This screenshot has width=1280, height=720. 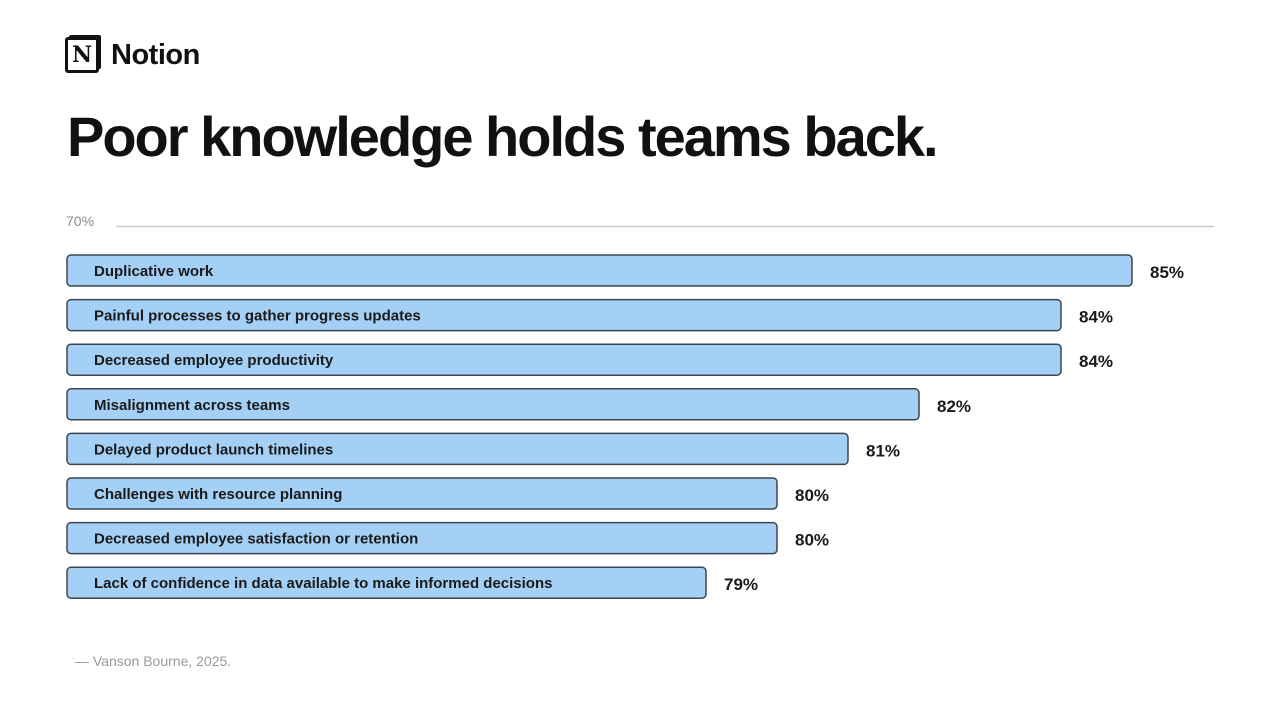 I want to click on bar-category-label: Duplicative work, so click(x=154, y=271).